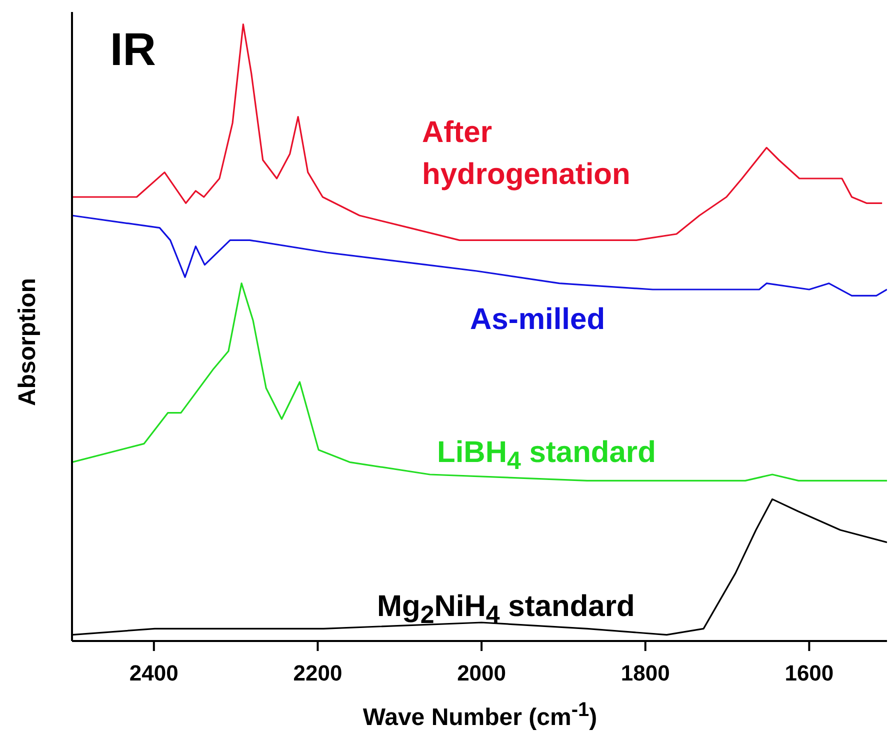  Describe the element at coordinates (133, 49) in the screenshot. I see `annotation: IR` at that location.